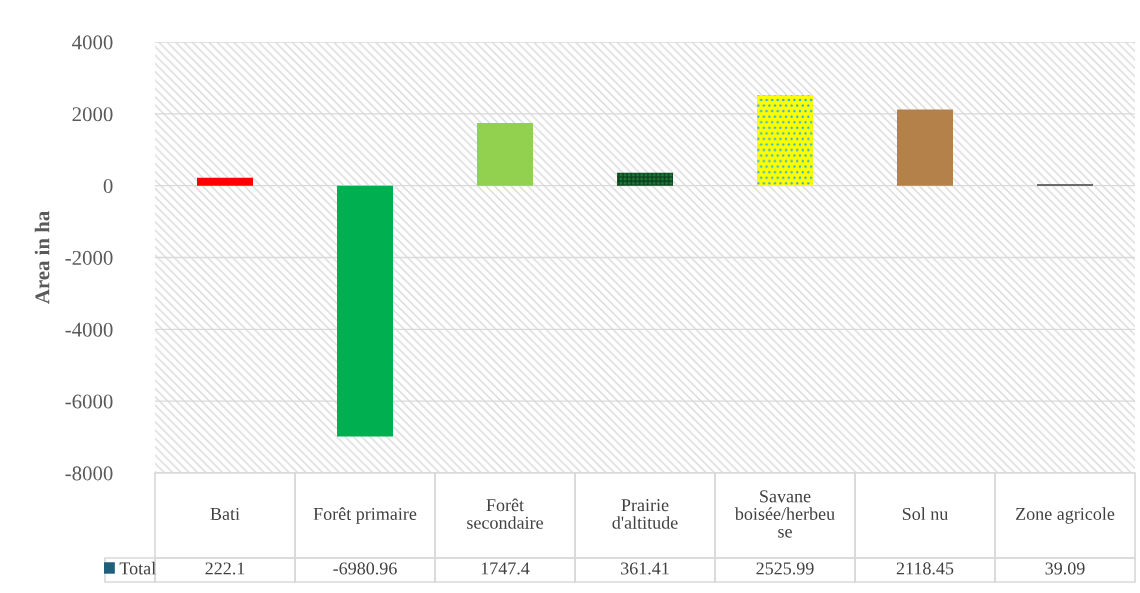 This screenshot has width=1140, height=593. I want to click on y-tick-label: -8000, so click(89, 473).